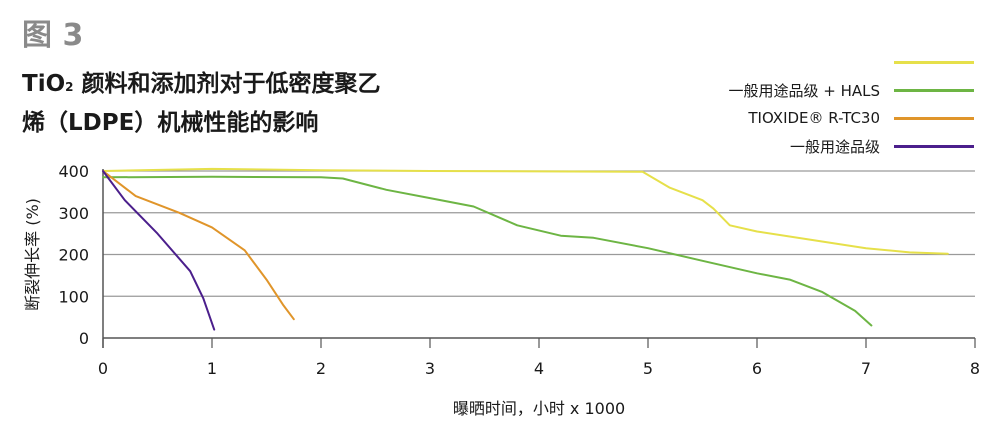 The image size is (1000, 433). Describe the element at coordinates (170, 123) in the screenshot. I see `chart-title-line2: 烯（LDPE）机械性能的影响` at that location.